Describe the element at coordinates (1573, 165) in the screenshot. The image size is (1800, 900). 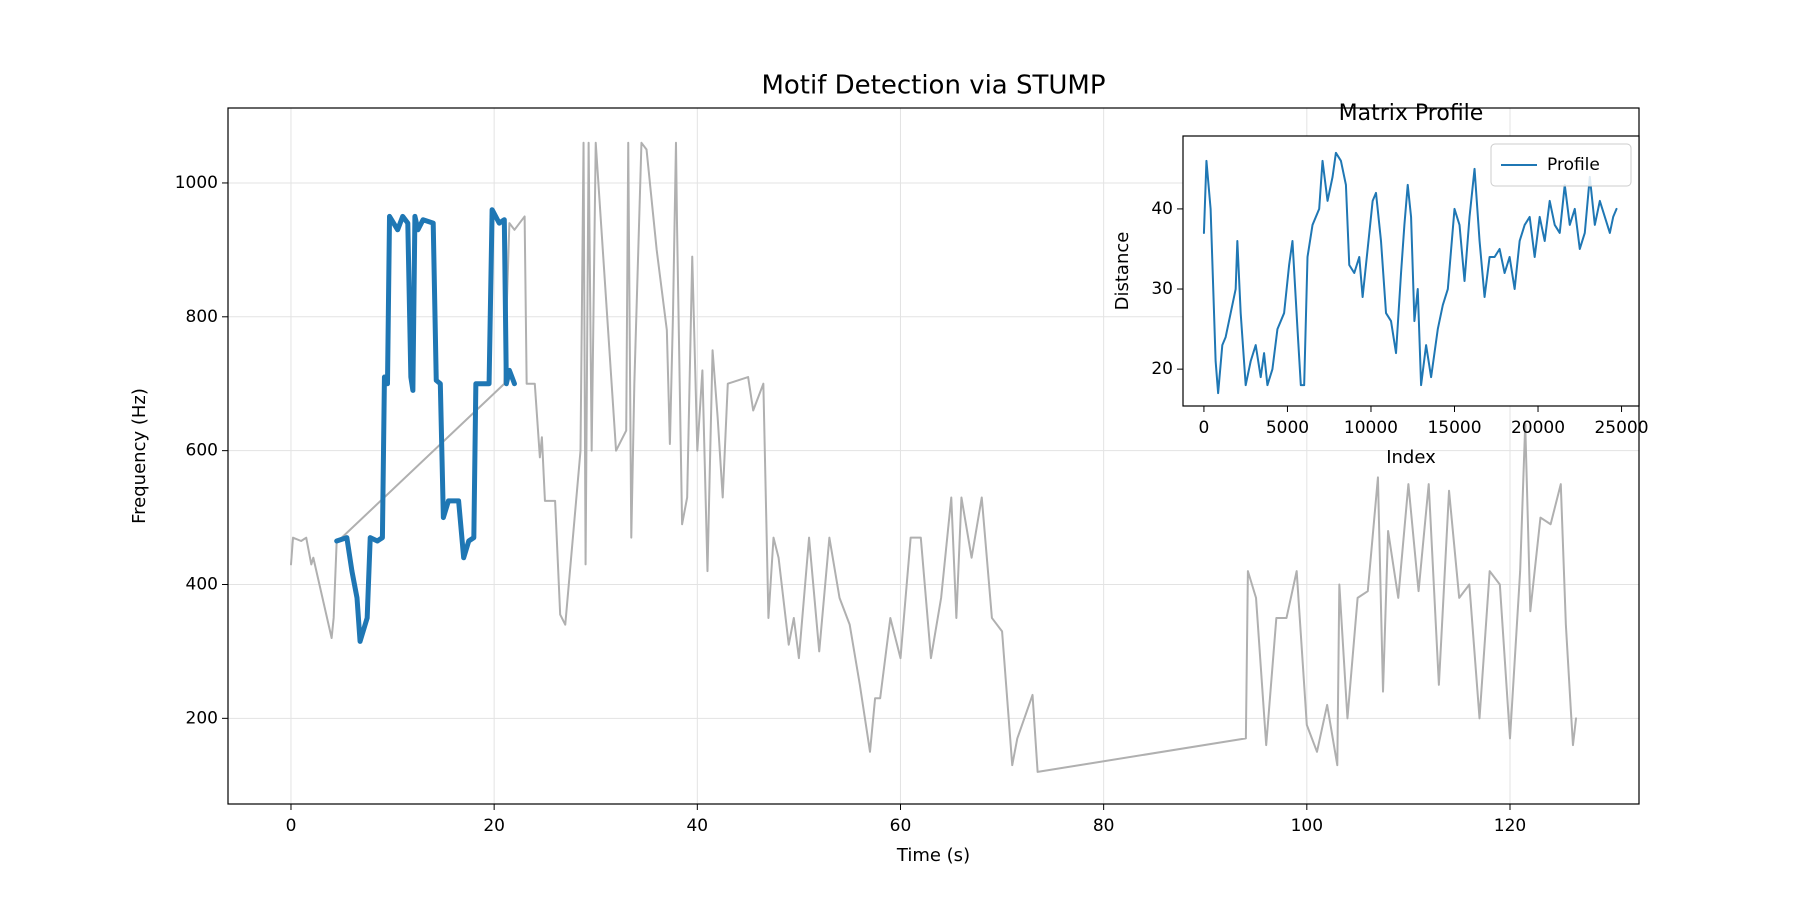
I see `legend-label: Profile` at that location.